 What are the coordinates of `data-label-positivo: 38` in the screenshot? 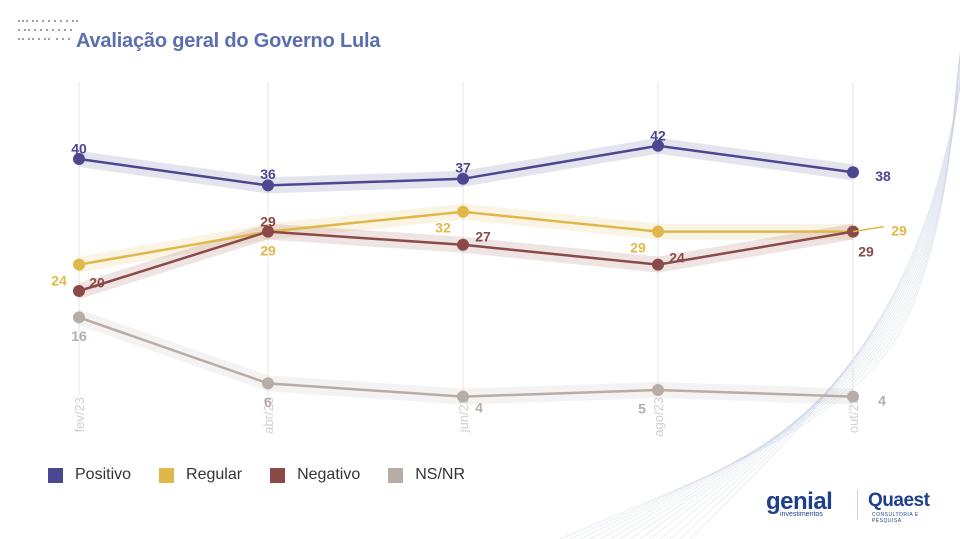 It's located at (883, 176).